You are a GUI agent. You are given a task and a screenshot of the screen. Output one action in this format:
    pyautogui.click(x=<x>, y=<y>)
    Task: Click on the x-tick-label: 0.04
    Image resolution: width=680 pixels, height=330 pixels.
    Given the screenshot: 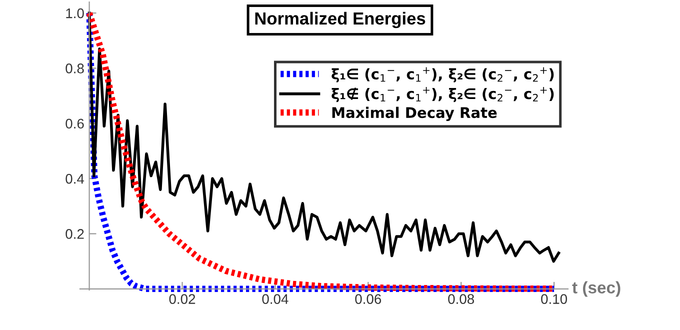 What is the action you would take?
    pyautogui.click(x=275, y=299)
    